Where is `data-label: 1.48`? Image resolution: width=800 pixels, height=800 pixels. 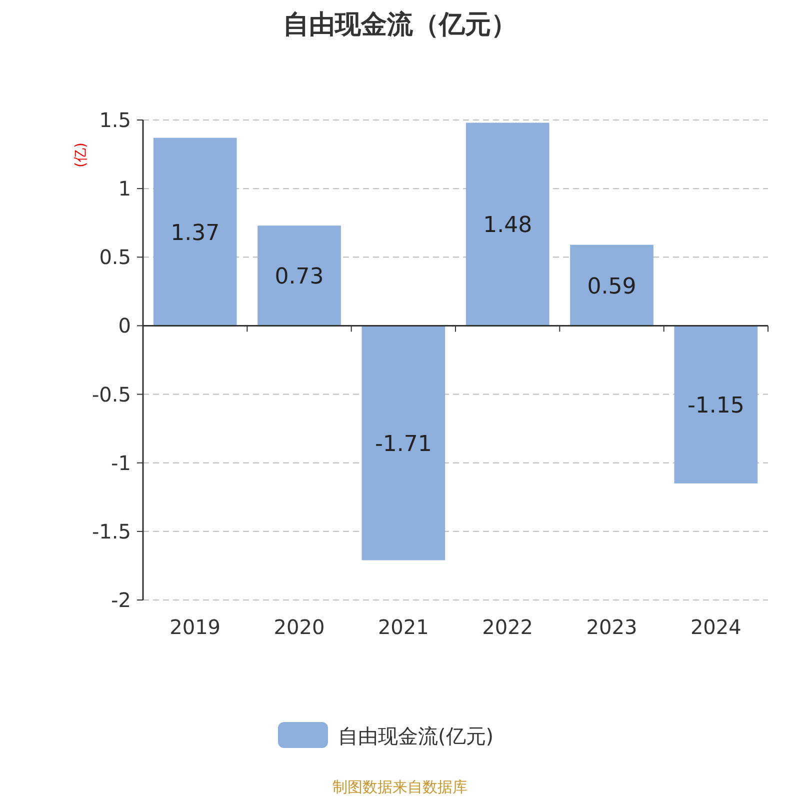 data-label: 1.48 is located at coordinates (507, 225).